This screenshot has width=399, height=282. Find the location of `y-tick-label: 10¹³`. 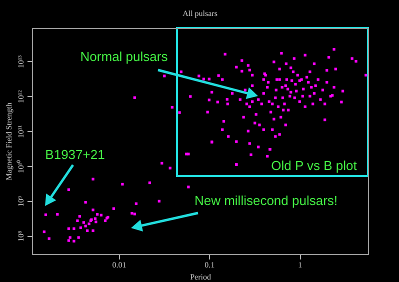

y-tick-label: 10¹³ is located at coordinates (21, 61).